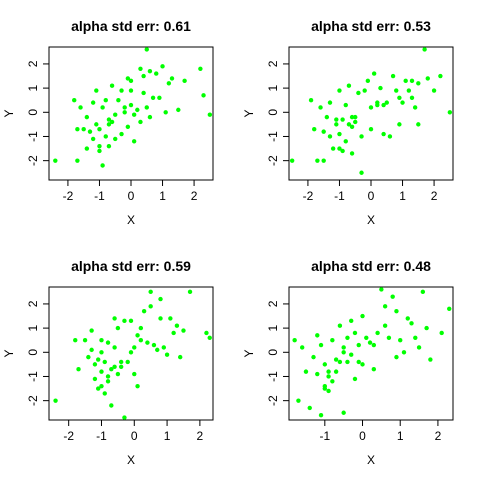 The width and height of the screenshot is (480, 485). I want to click on x-tick-label: -2, so click(68, 436).